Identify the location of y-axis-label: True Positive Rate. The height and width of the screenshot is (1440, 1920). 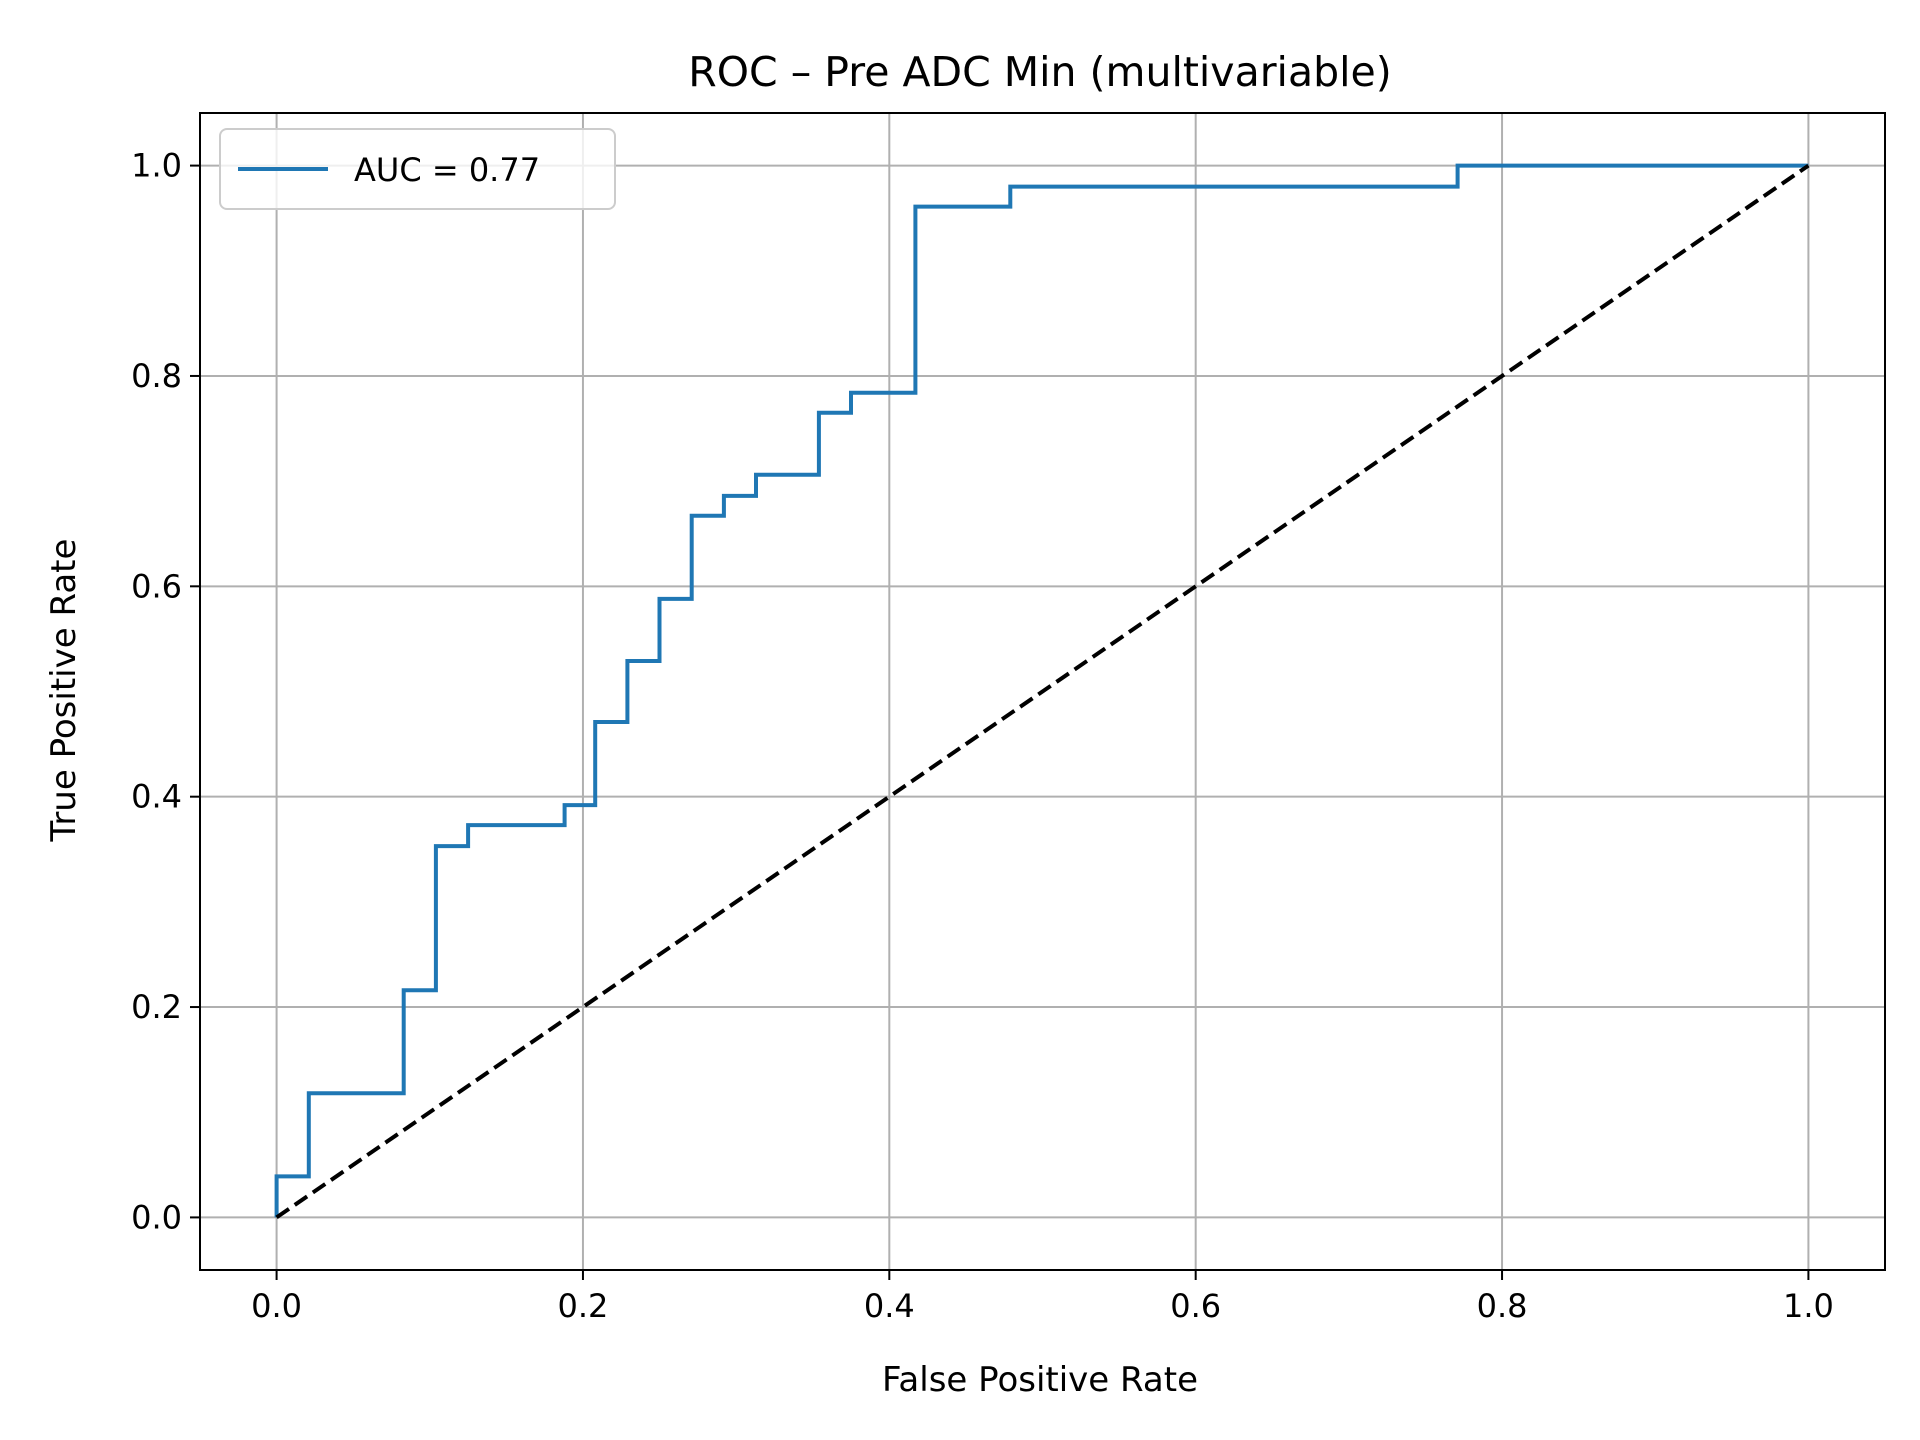
(64, 691).